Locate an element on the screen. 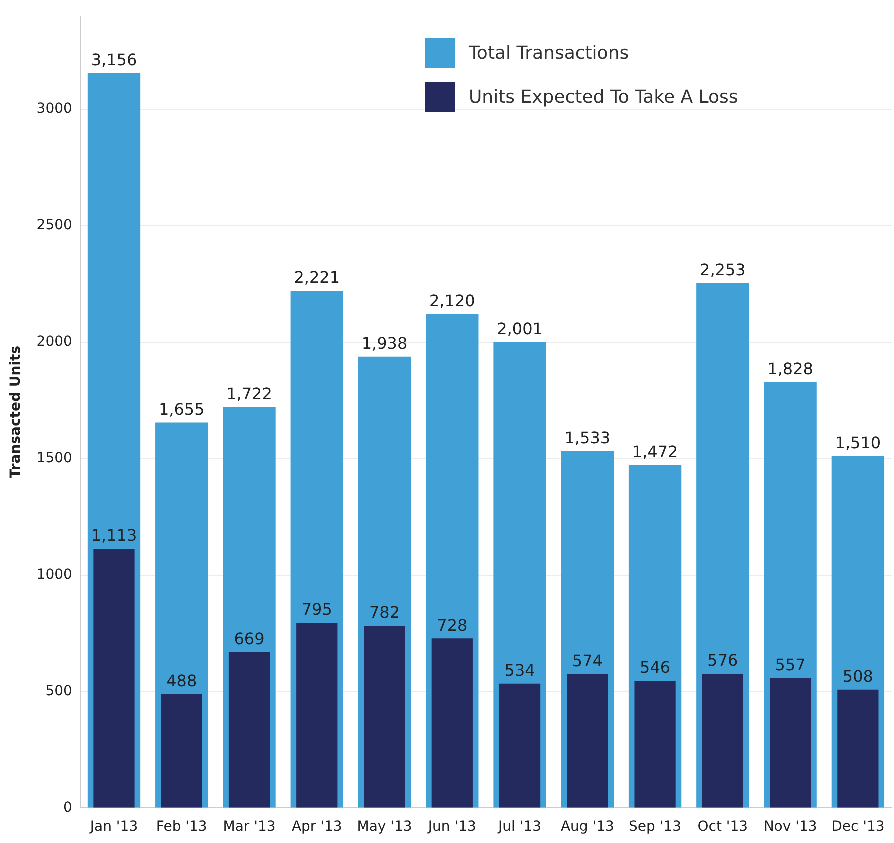 This screenshot has width=894, height=843. x-tick-label: Jun '13 is located at coordinates (451, 827).